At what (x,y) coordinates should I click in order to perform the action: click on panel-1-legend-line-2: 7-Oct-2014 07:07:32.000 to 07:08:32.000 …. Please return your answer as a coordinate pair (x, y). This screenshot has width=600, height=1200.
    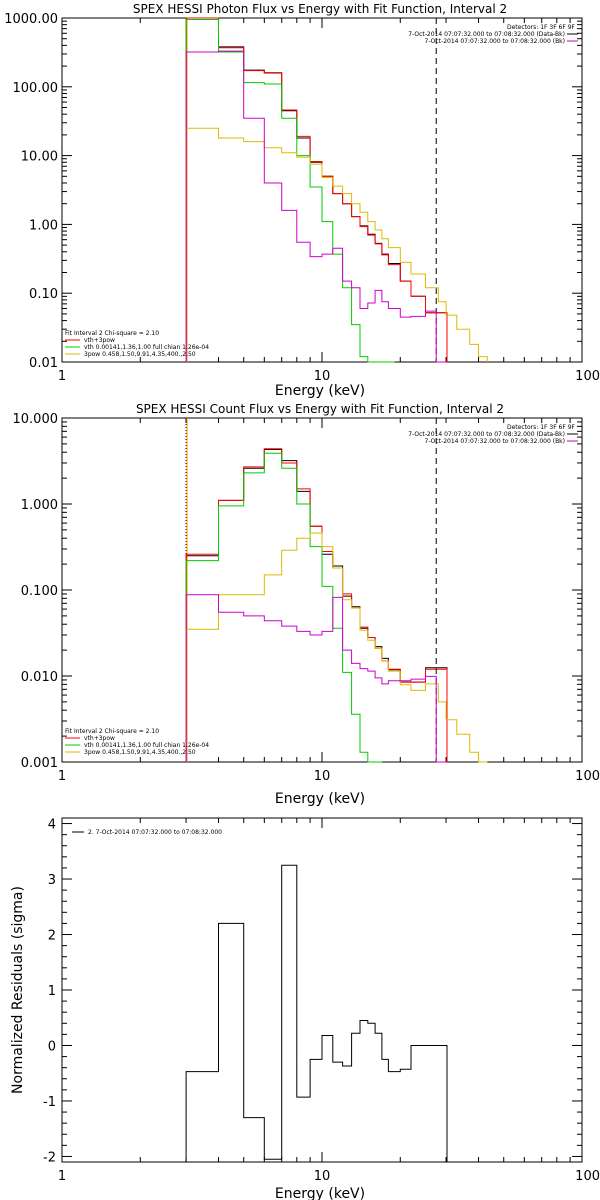
    Looking at the image, I should click on (495, 41).